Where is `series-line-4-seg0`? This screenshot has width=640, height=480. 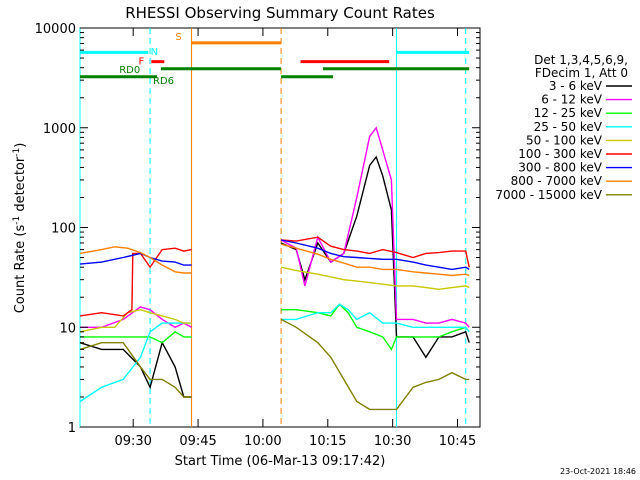 series-line-4-seg0 is located at coordinates (135, 320).